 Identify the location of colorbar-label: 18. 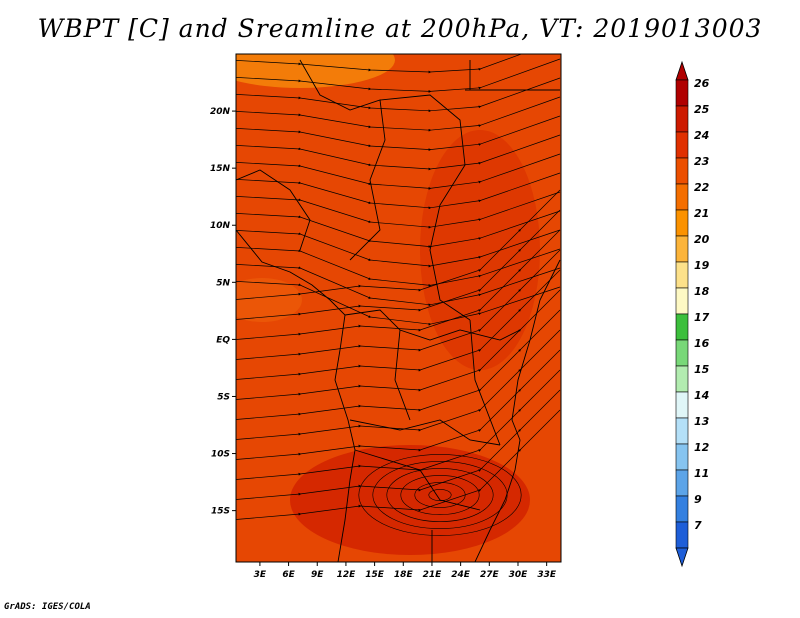
(702, 291).